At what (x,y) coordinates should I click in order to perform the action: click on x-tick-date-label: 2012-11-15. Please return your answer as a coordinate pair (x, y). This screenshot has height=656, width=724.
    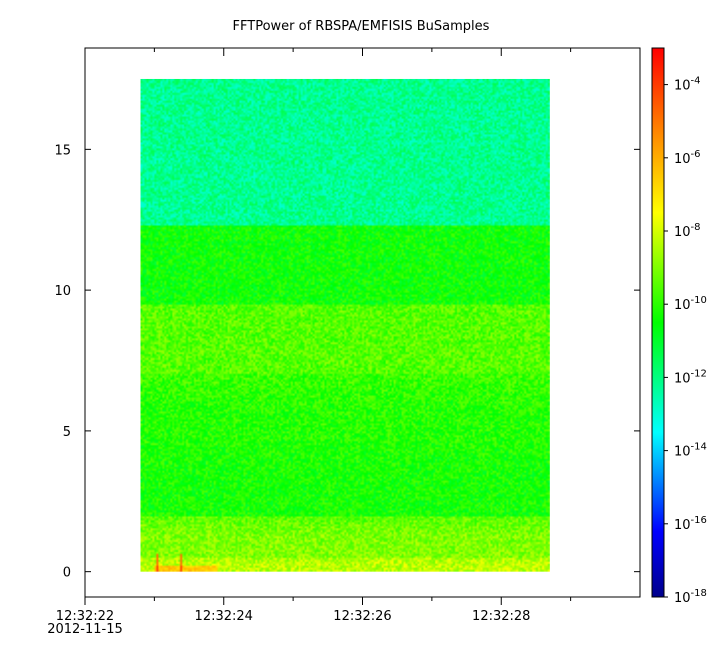
    Looking at the image, I should click on (85, 629).